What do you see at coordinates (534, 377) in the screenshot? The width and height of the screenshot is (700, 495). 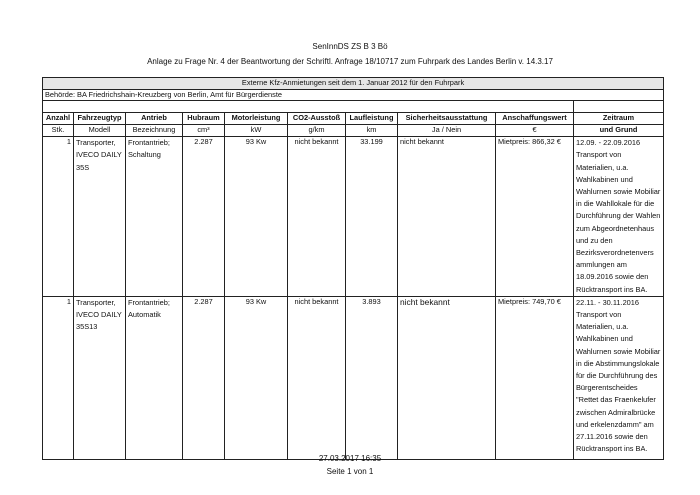 I see `cell-value: Mietpreis: 749,70 €` at bounding box center [534, 377].